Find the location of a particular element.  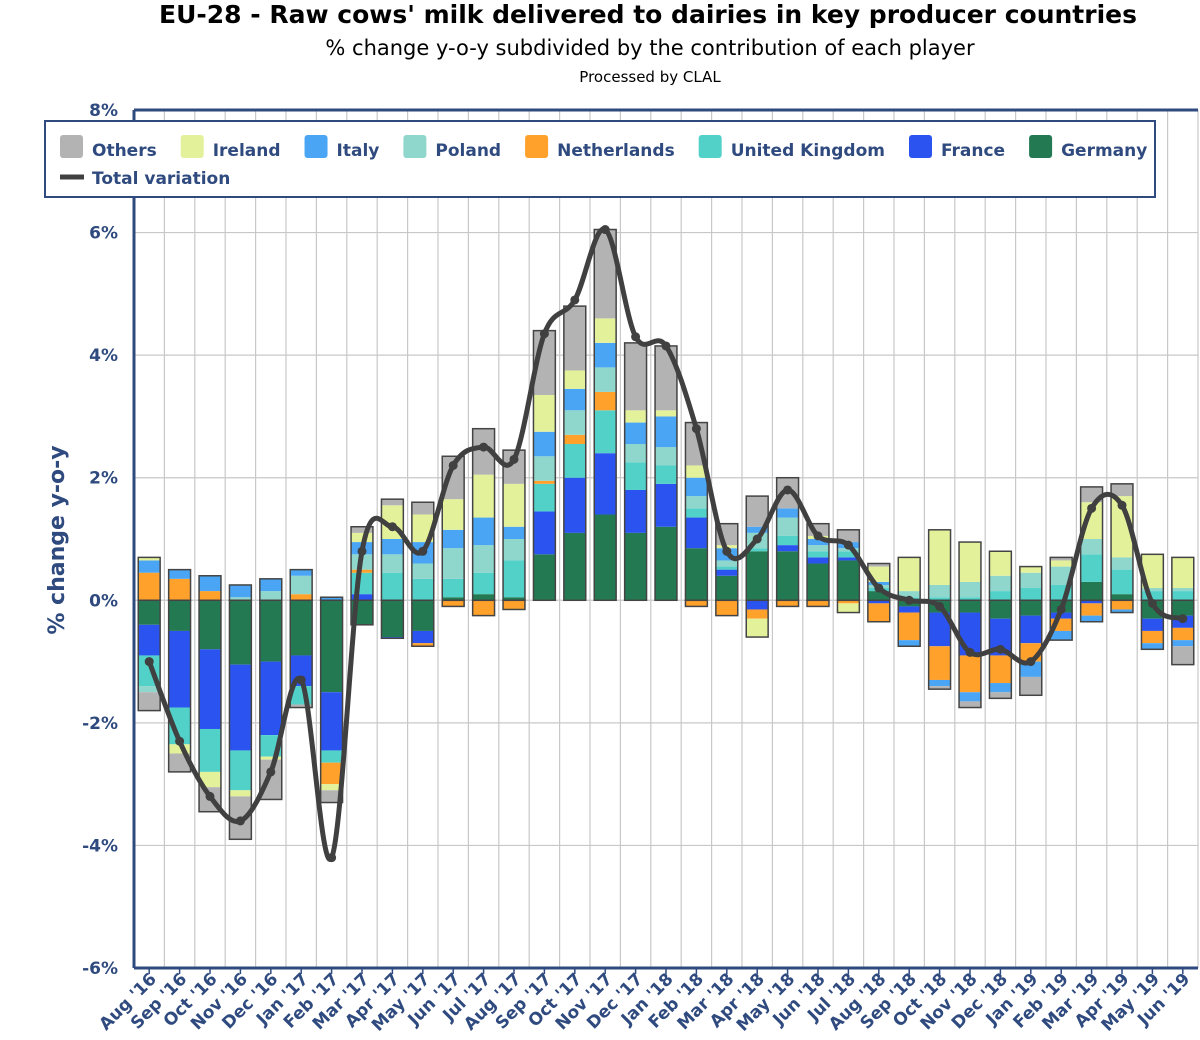

legend-item: Poland is located at coordinates (452, 148).